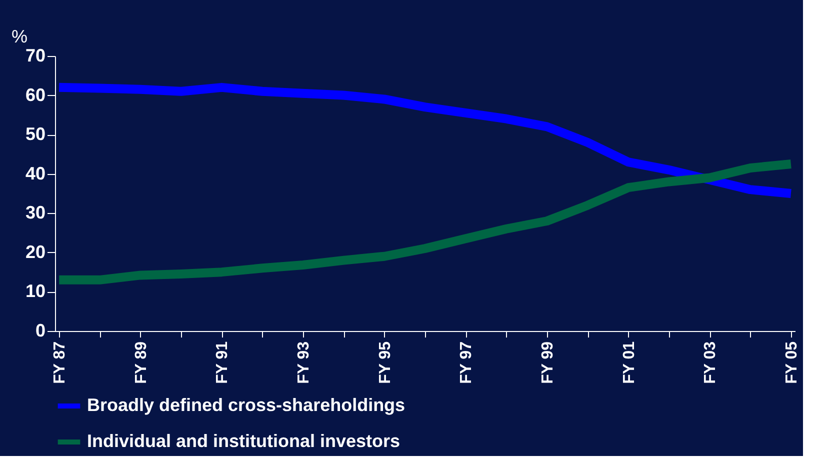 Image resolution: width=824 pixels, height=458 pixels. Describe the element at coordinates (547, 362) in the screenshot. I see `x-tick-label: FY 99` at that location.